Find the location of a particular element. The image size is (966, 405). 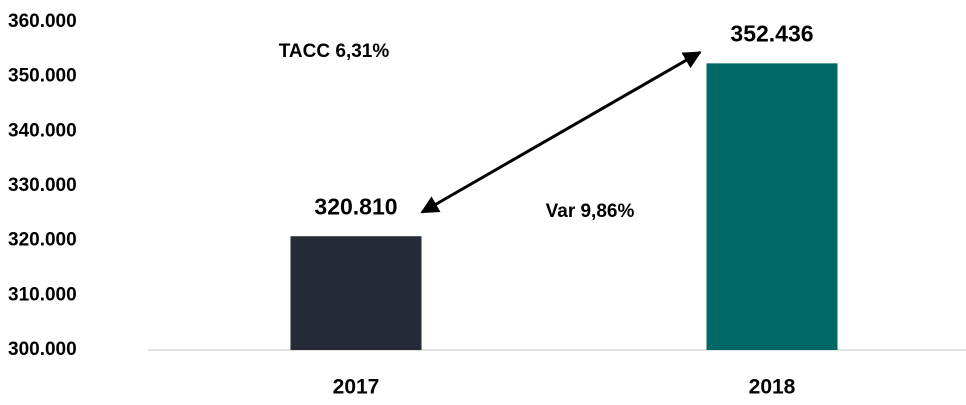

x-tick-label: 2017 is located at coordinates (356, 387).